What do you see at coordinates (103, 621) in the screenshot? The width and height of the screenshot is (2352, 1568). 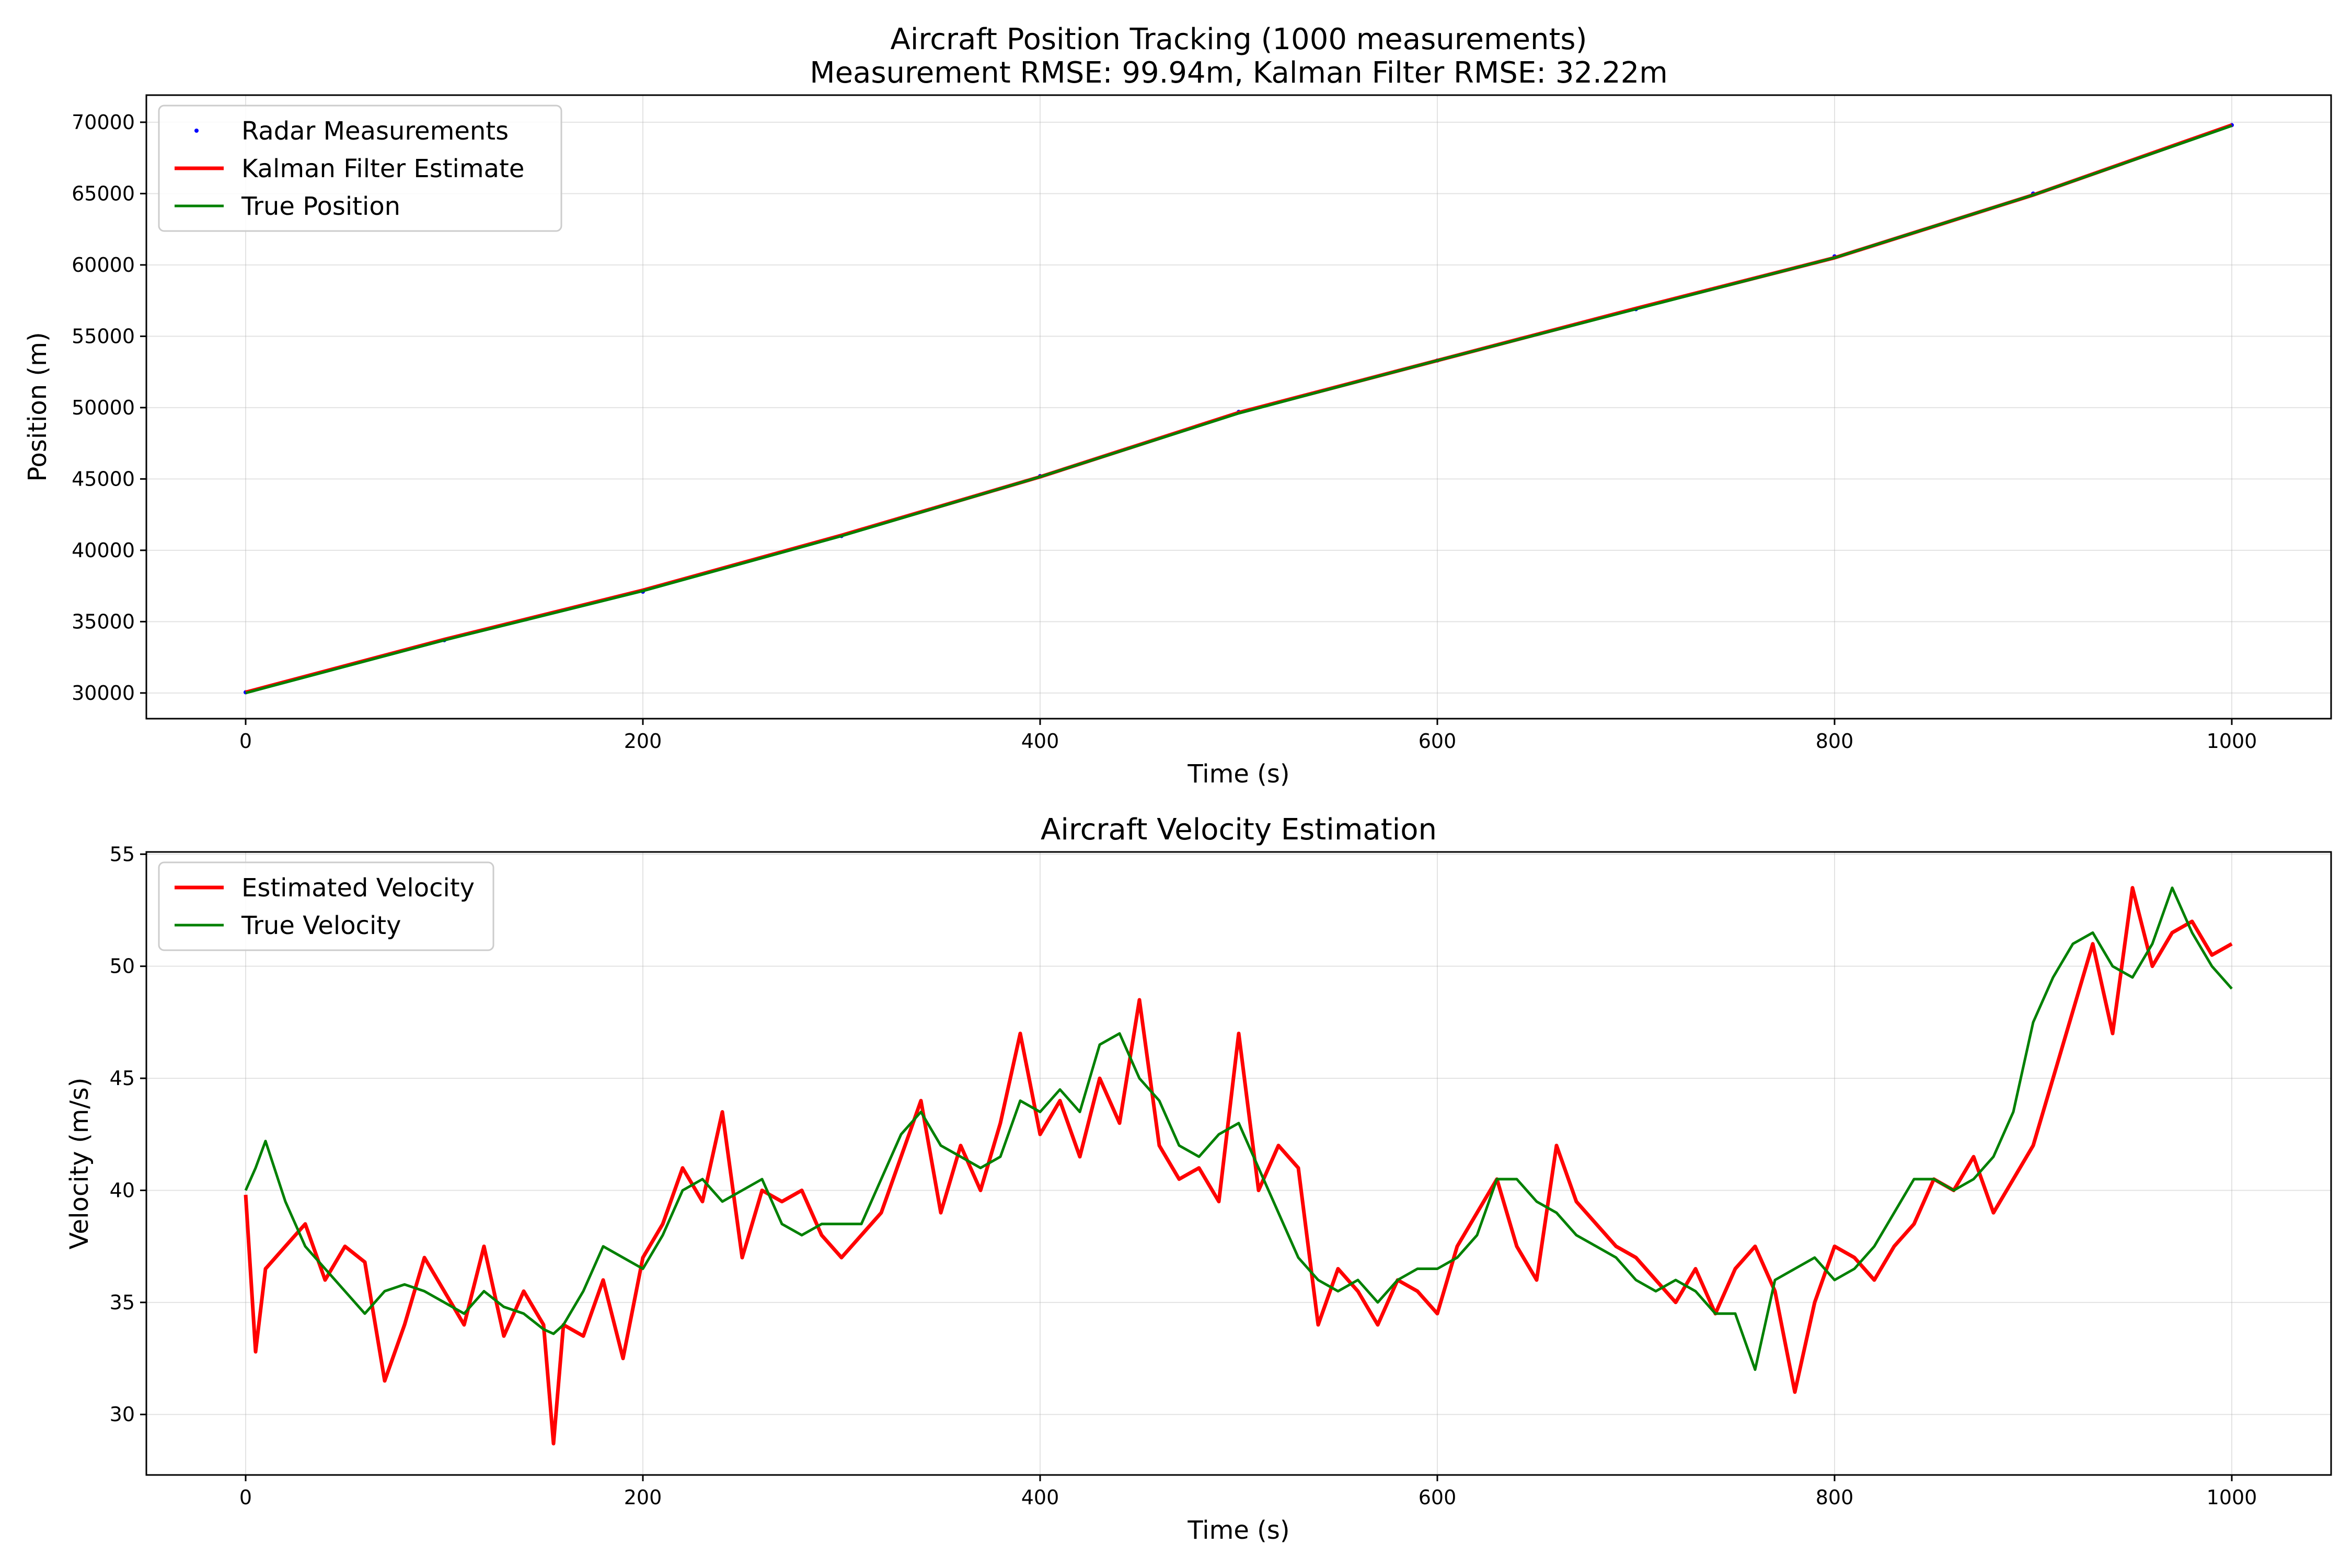 I see `y-tick-label: 35000` at bounding box center [103, 621].